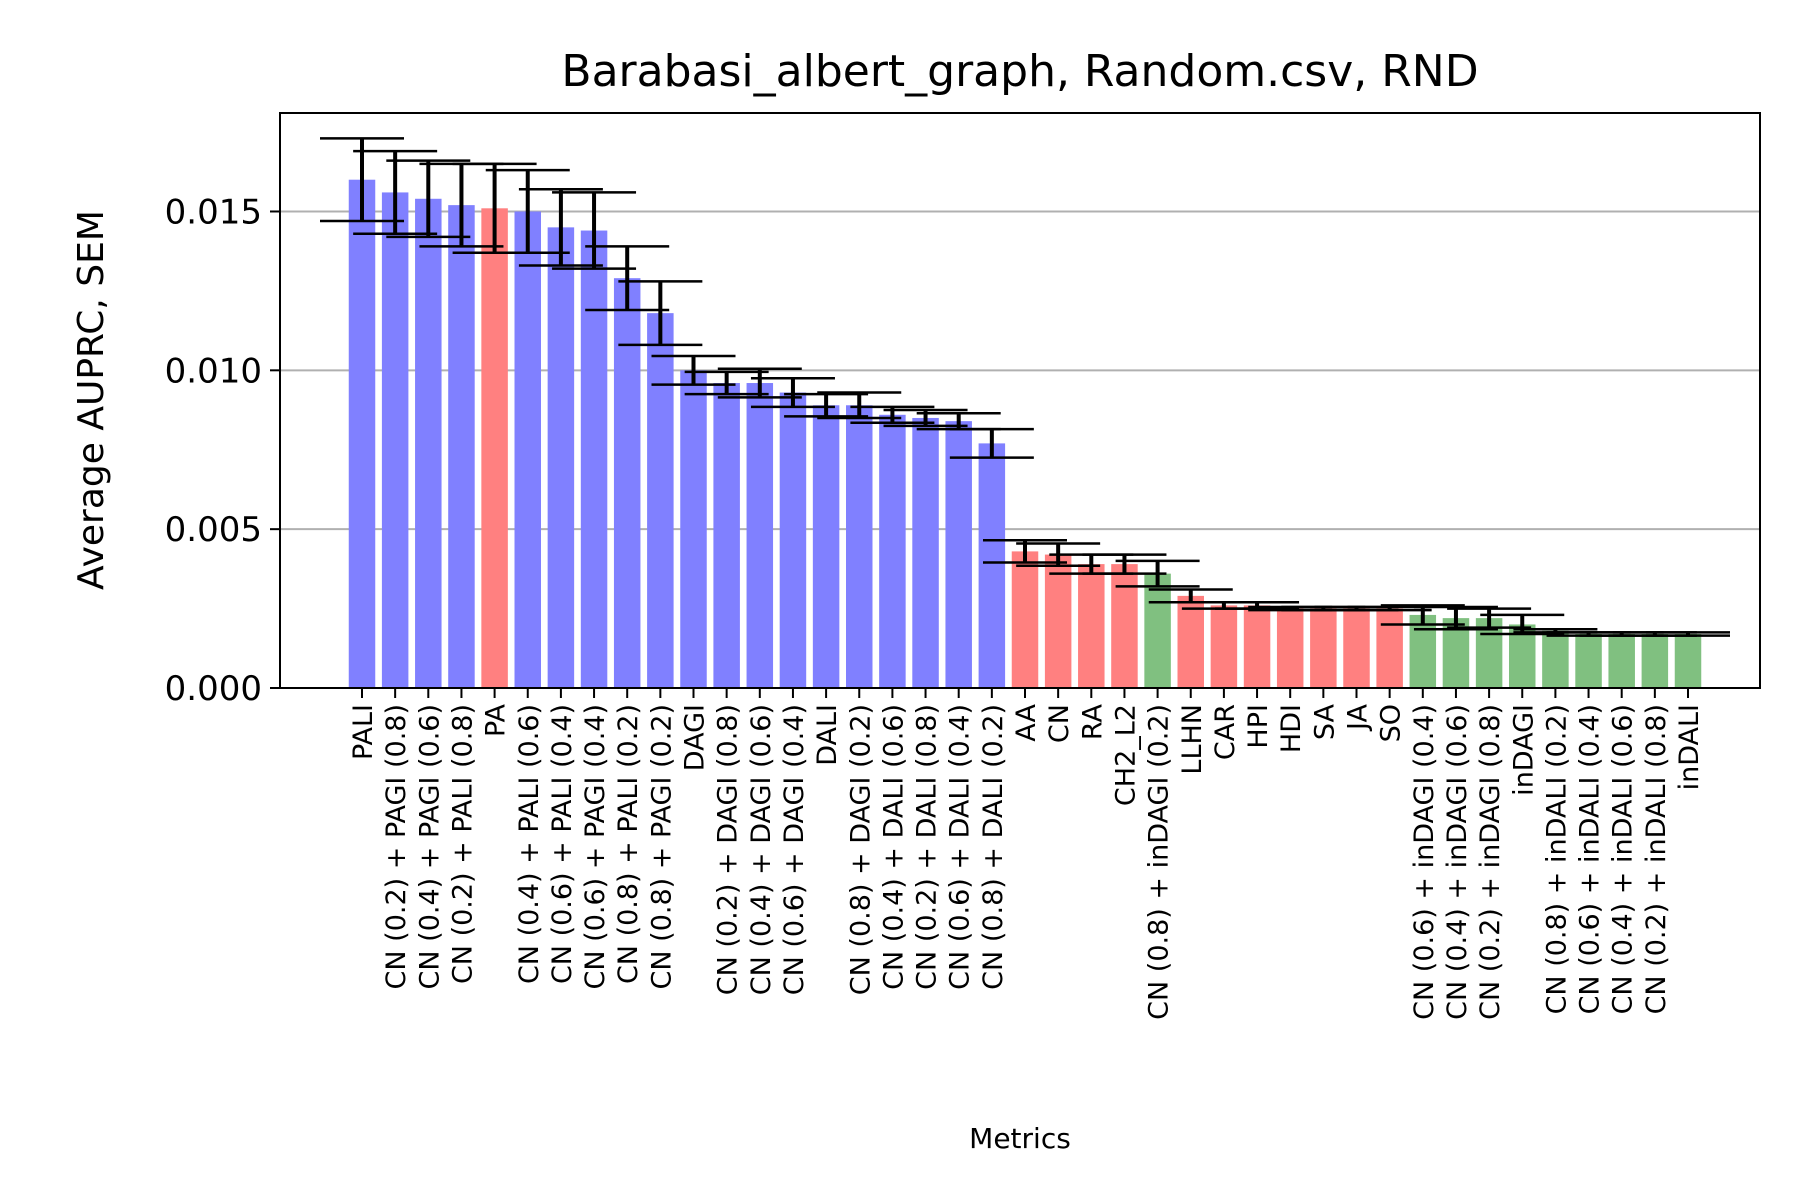 This screenshot has width=1800, height=1200. I want to click on x-tick-label: CN (0.8) + DALI (0.2), so click(993, 847).